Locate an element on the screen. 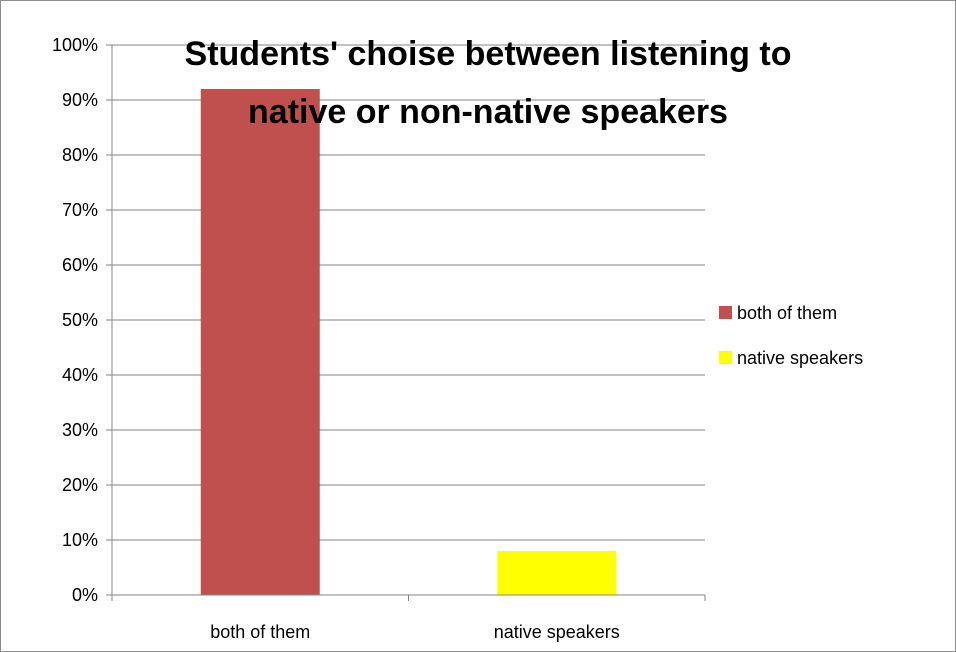  y-tick-label: 80% is located at coordinates (80, 155).